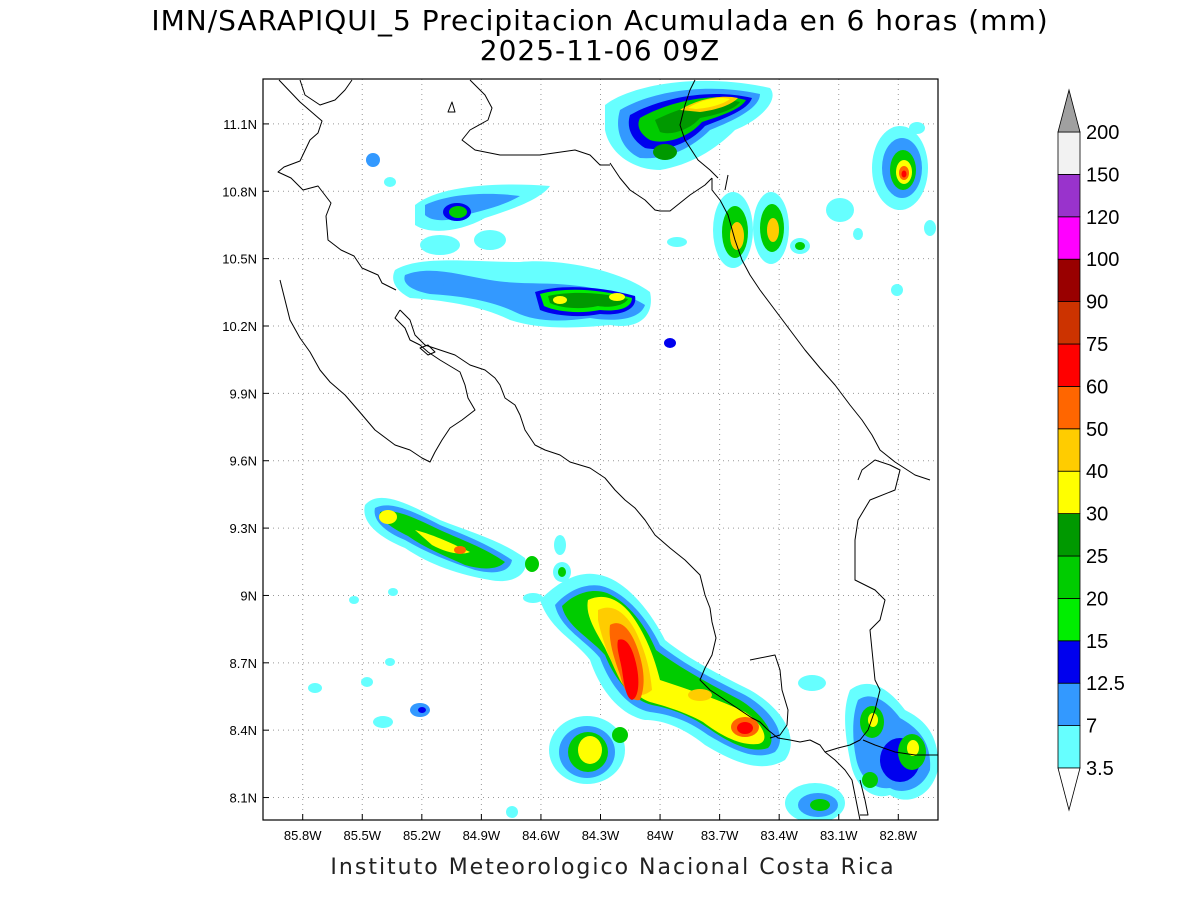 Image resolution: width=1200 pixels, height=900 pixels. I want to click on lon-tick-label: 84.3W, so click(601, 835).